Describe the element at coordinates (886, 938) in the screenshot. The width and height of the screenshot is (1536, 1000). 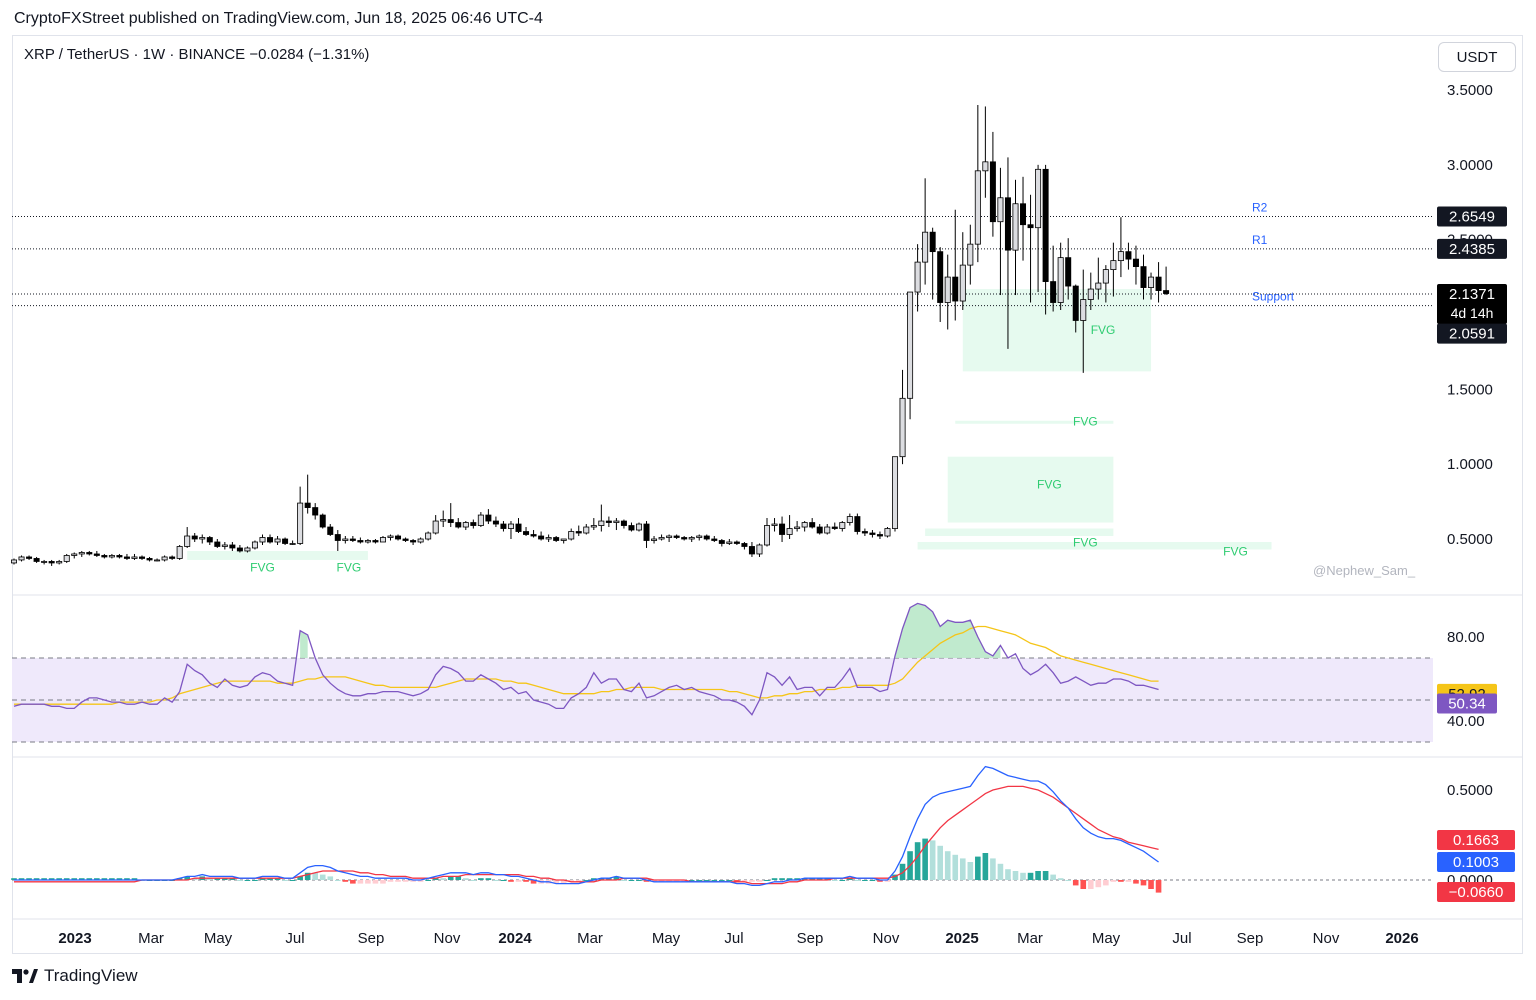
I see `time-axis-tick: Nov` at that location.